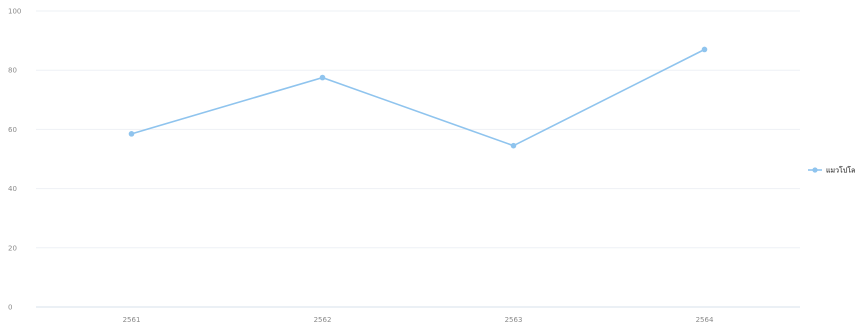  What do you see at coordinates (14, 160) in the screenshot?
I see `y-axis-tick-labels: 0 20 40 60 80 100` at bounding box center [14, 160].